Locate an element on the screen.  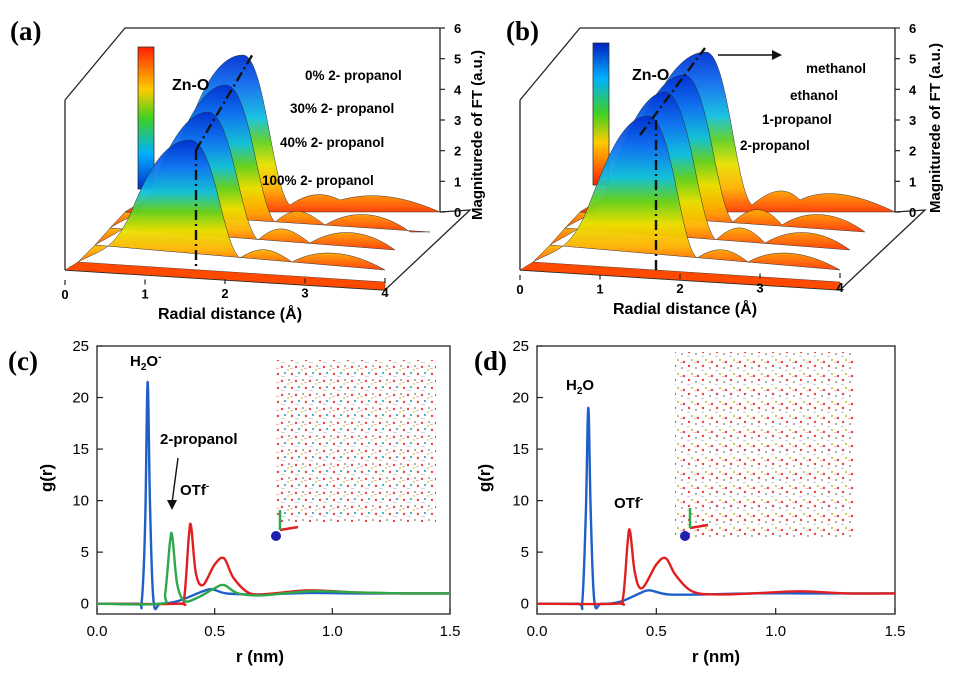
md-snapshot-c is located at coordinates (356, 441).